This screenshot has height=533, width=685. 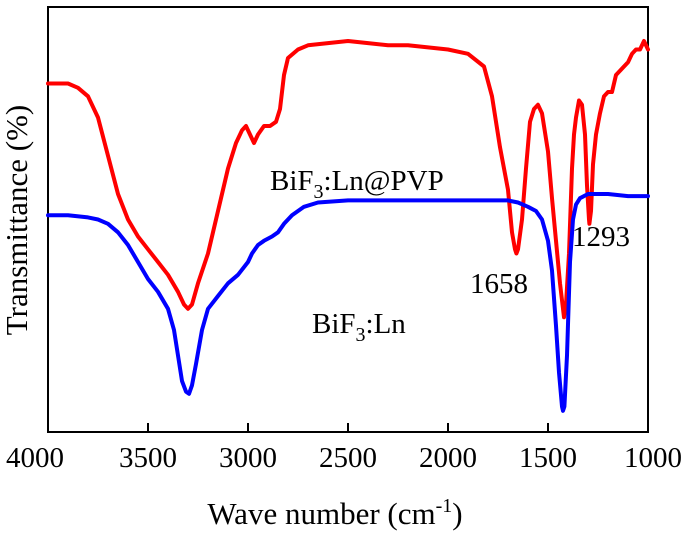 I want to click on y-axis-label: Transmittance (%), so click(x=17, y=220).